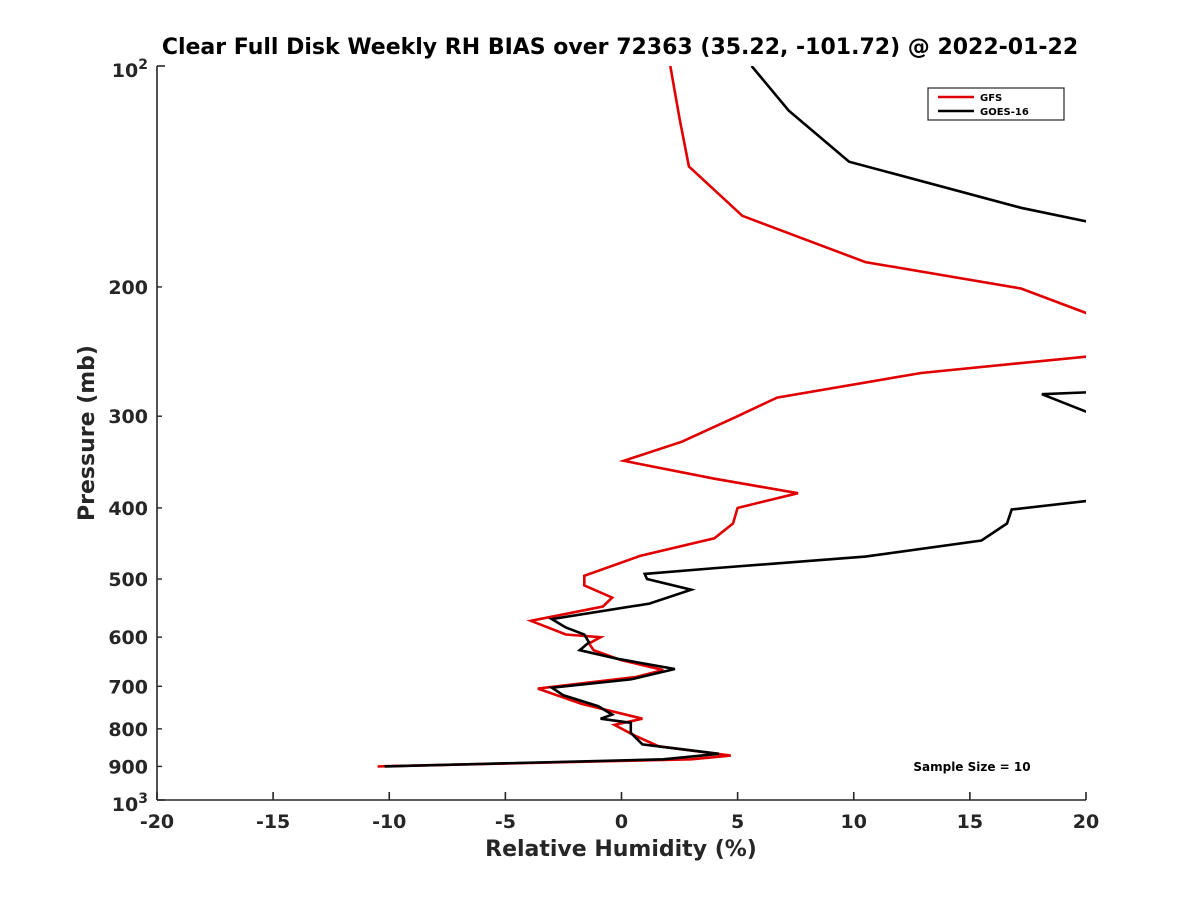  I want to click on y-tick-label-bottom: 103, so click(130, 803).